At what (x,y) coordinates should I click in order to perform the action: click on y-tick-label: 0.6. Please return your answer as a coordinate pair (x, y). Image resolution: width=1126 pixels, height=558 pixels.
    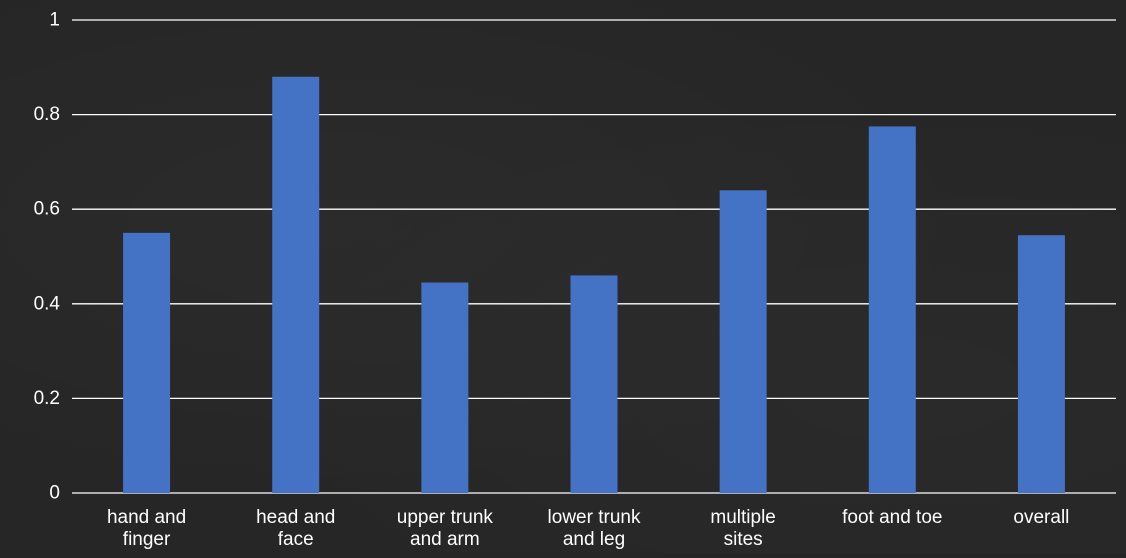
    Looking at the image, I should click on (47, 209).